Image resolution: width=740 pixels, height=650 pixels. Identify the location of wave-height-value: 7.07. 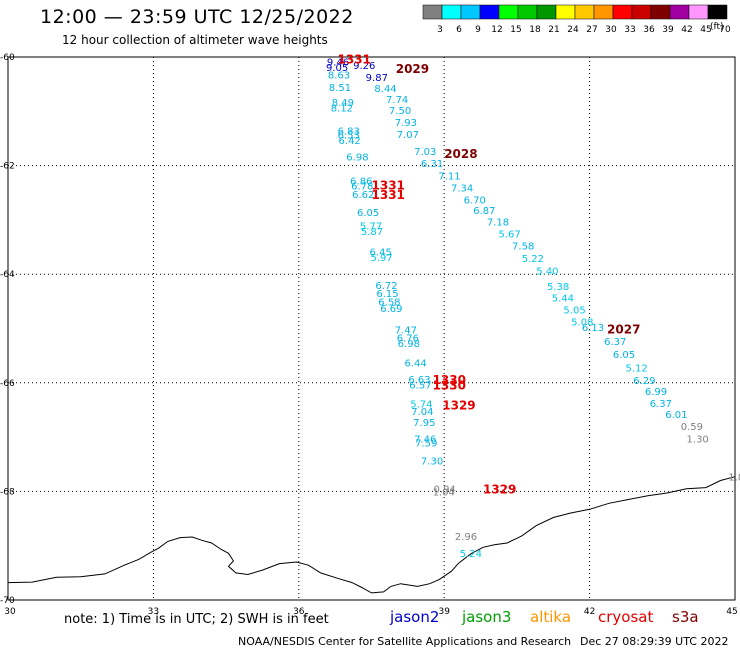
(408, 135).